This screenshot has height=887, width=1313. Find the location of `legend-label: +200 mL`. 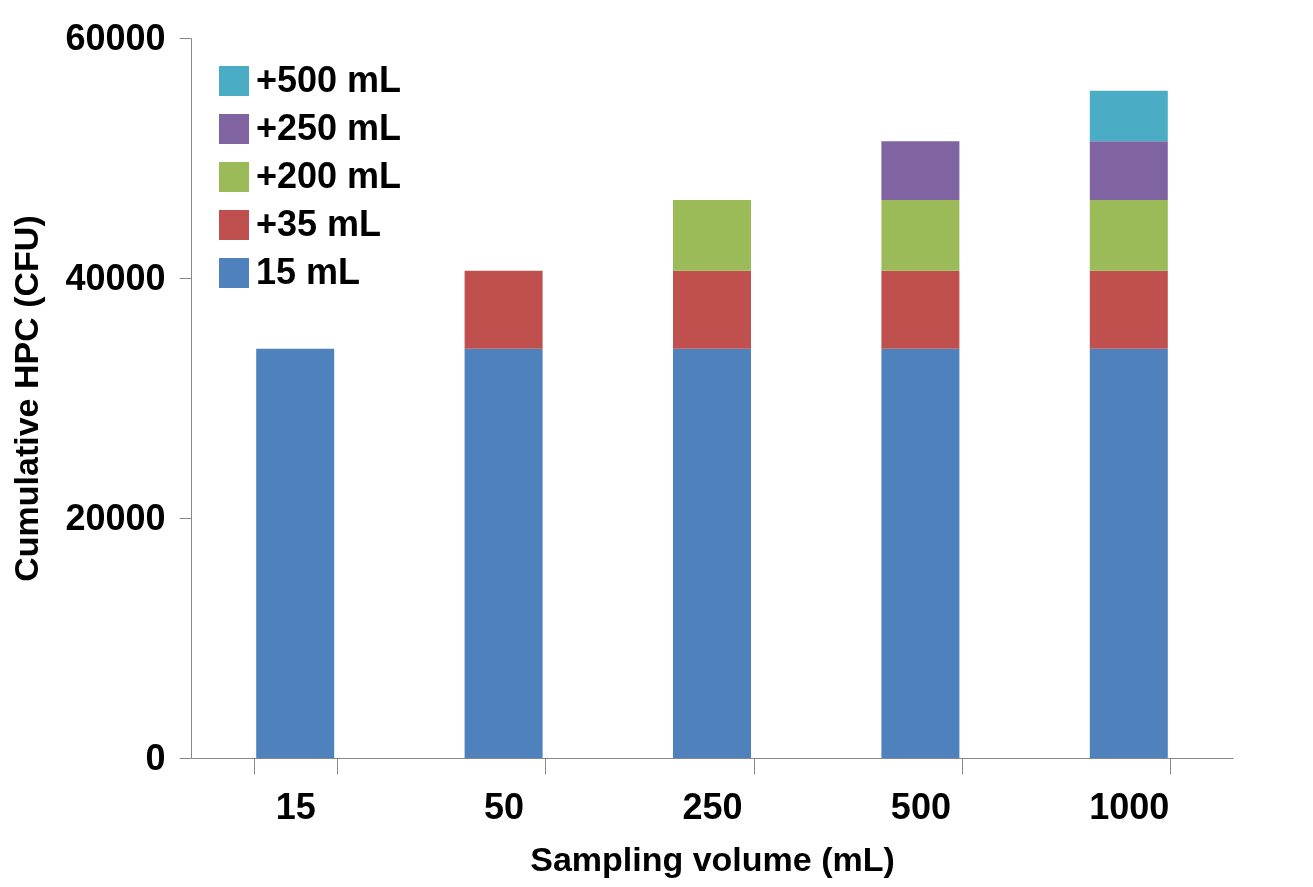

legend-label: +200 mL is located at coordinates (329, 175).